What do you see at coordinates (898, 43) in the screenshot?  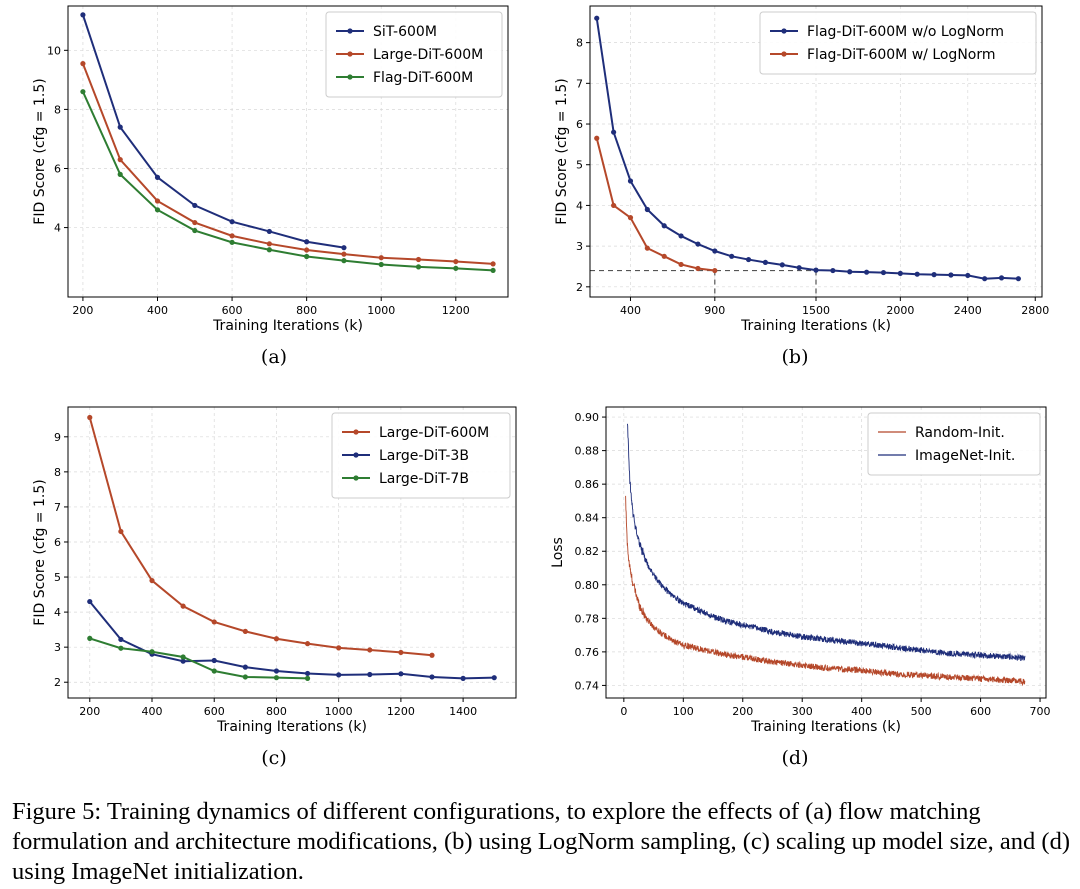 I see `legend-box` at bounding box center [898, 43].